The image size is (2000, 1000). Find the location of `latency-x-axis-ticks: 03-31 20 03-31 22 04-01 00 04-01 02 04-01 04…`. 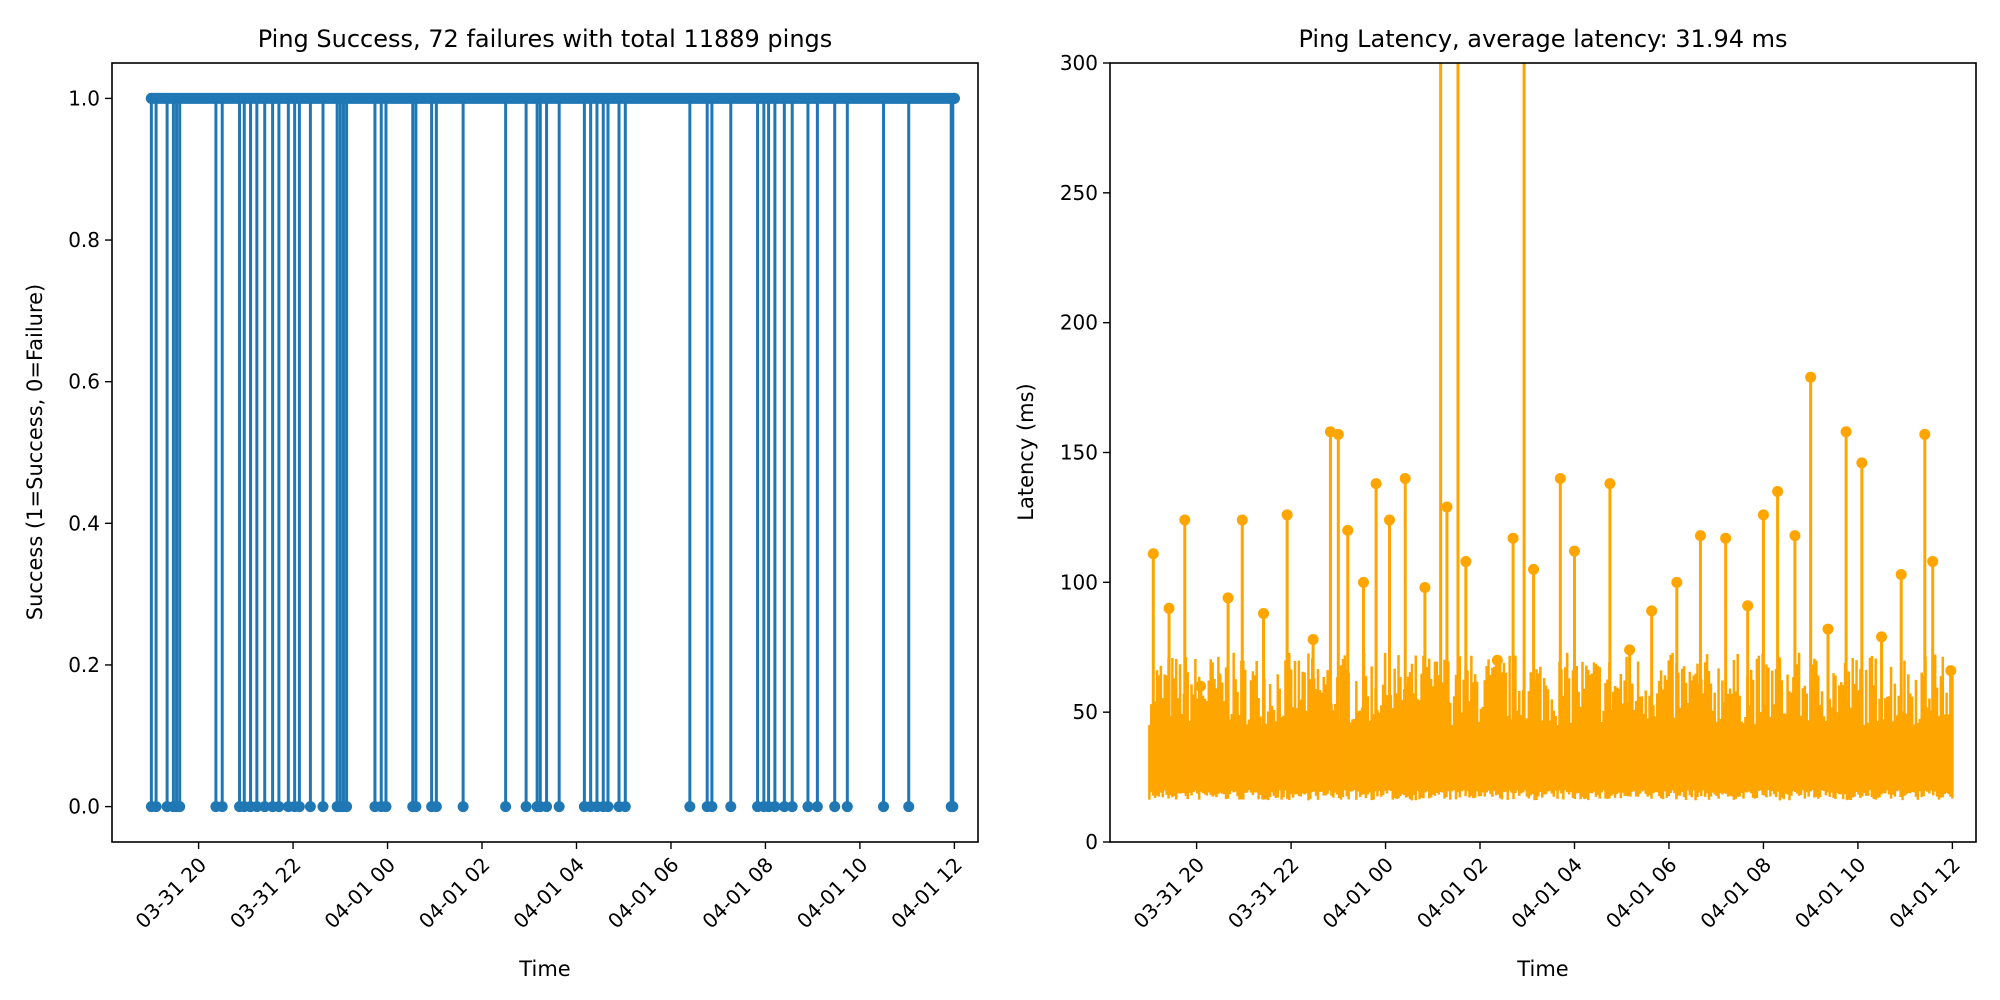

latency-x-axis-ticks: 03-31 20 03-31 22 04-01 00 04-01 02 04-01 04… is located at coordinates (1547, 887).